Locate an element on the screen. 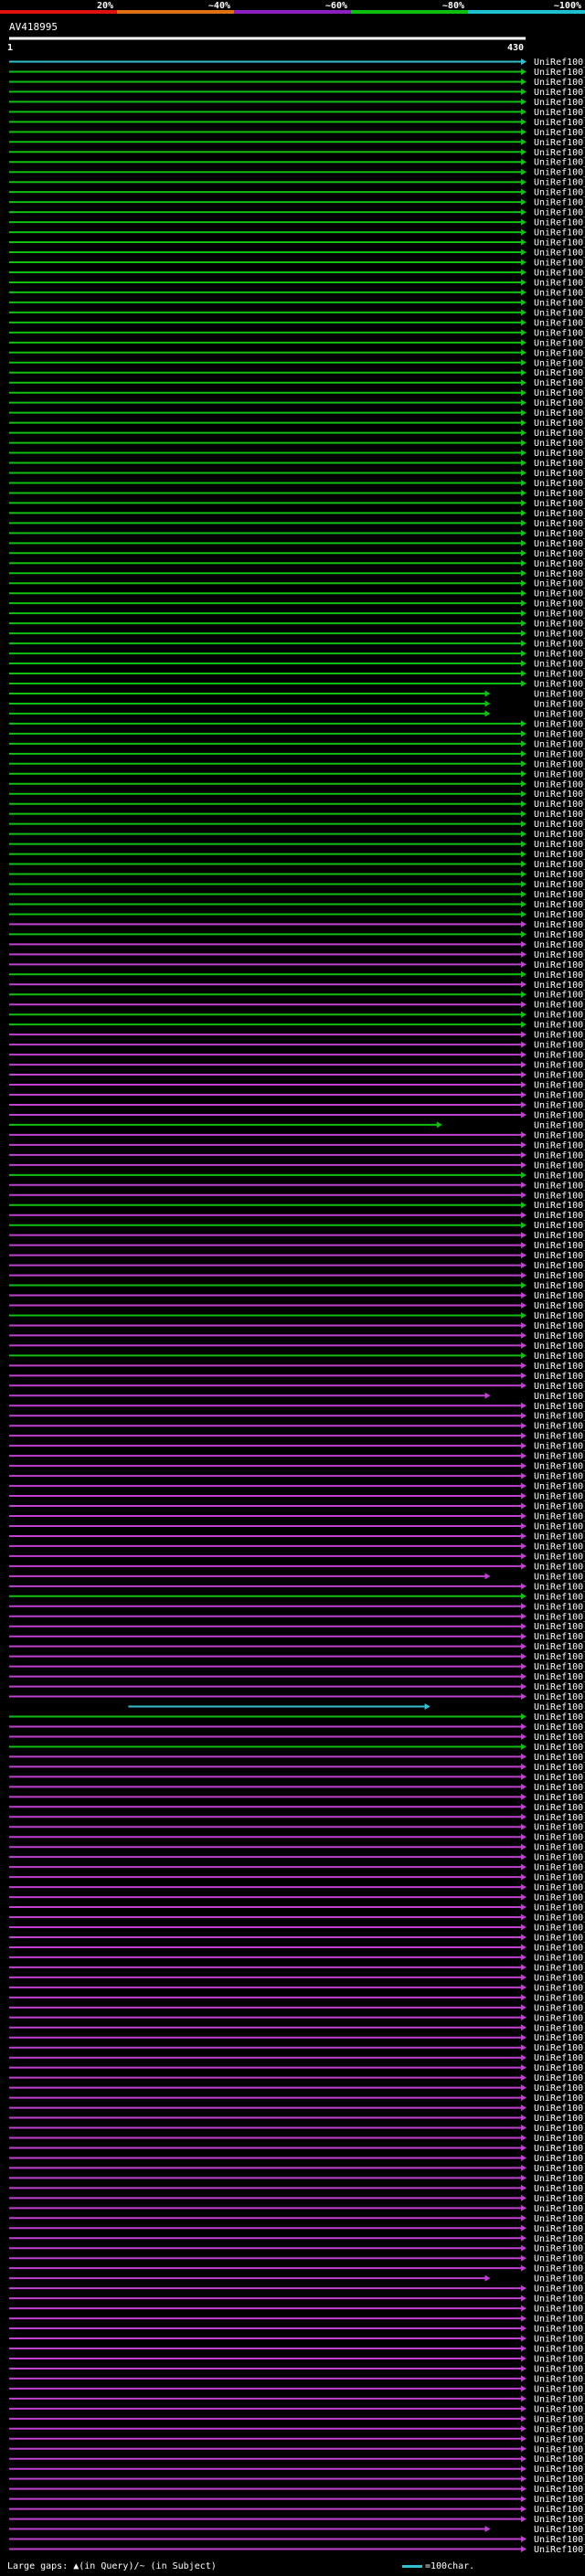 This screenshot has width=585, height=2576. hit-label: UniRef100_Q8LAI2 is located at coordinates (560, 1768).